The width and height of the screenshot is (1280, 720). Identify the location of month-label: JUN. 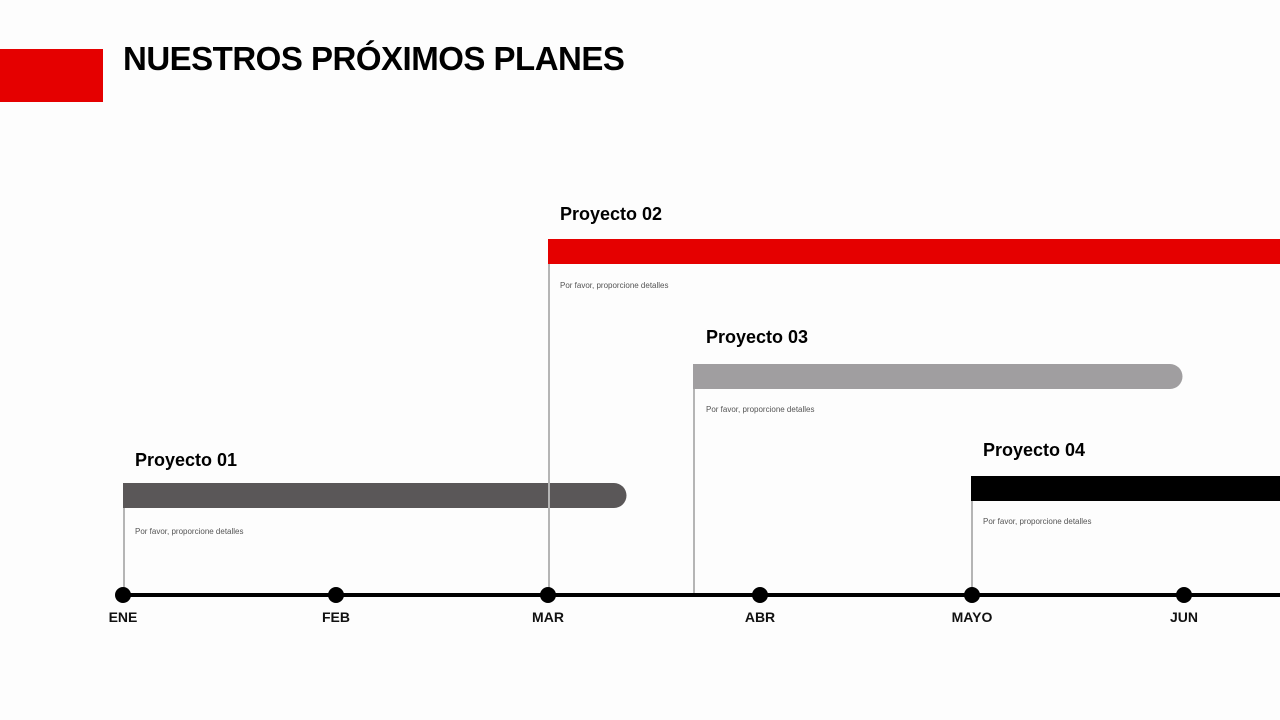
(1184, 617).